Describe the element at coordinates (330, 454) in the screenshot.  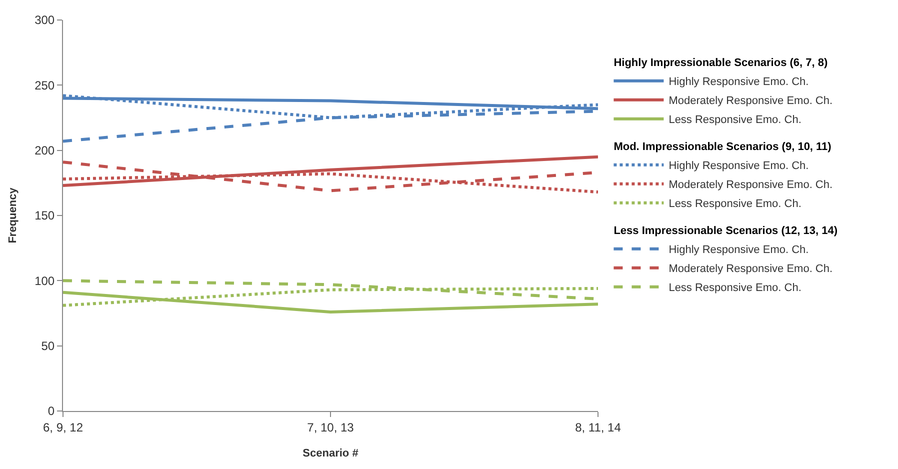
I see `x-axis-title: Scenario #` at that location.